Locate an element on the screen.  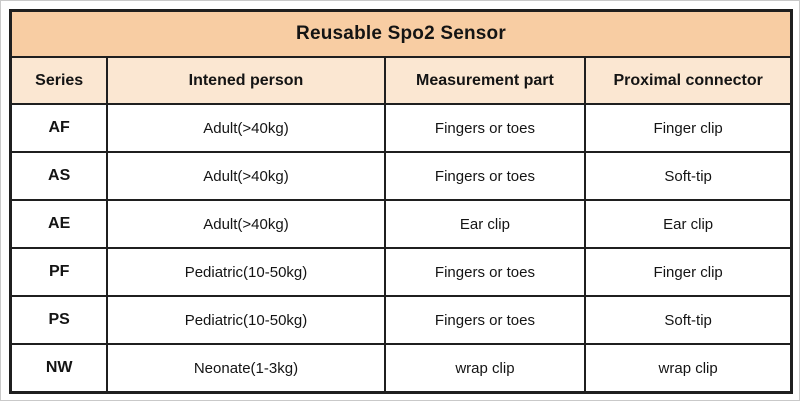
table-title: Reusable Spo2 Sensor is located at coordinates (401, 33).